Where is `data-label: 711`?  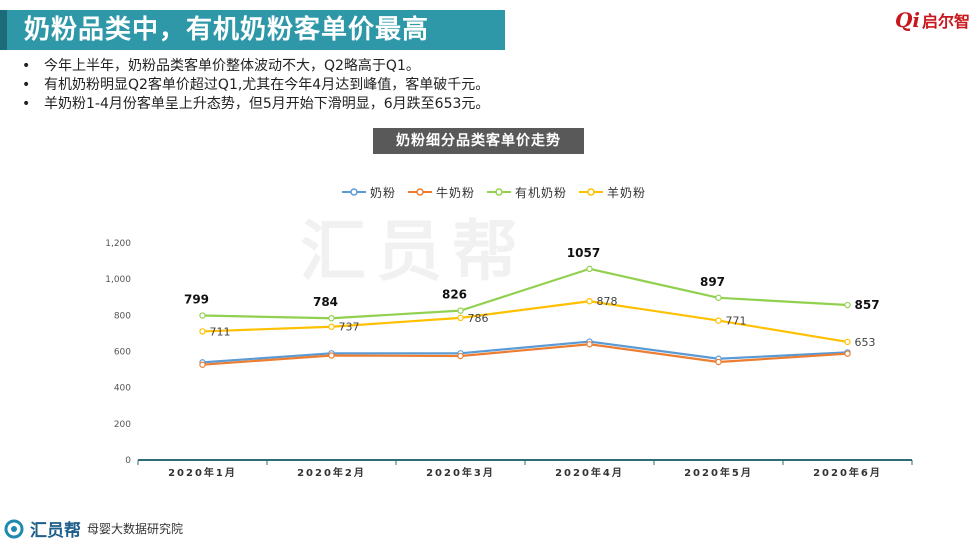
data-label: 711 is located at coordinates (220, 331).